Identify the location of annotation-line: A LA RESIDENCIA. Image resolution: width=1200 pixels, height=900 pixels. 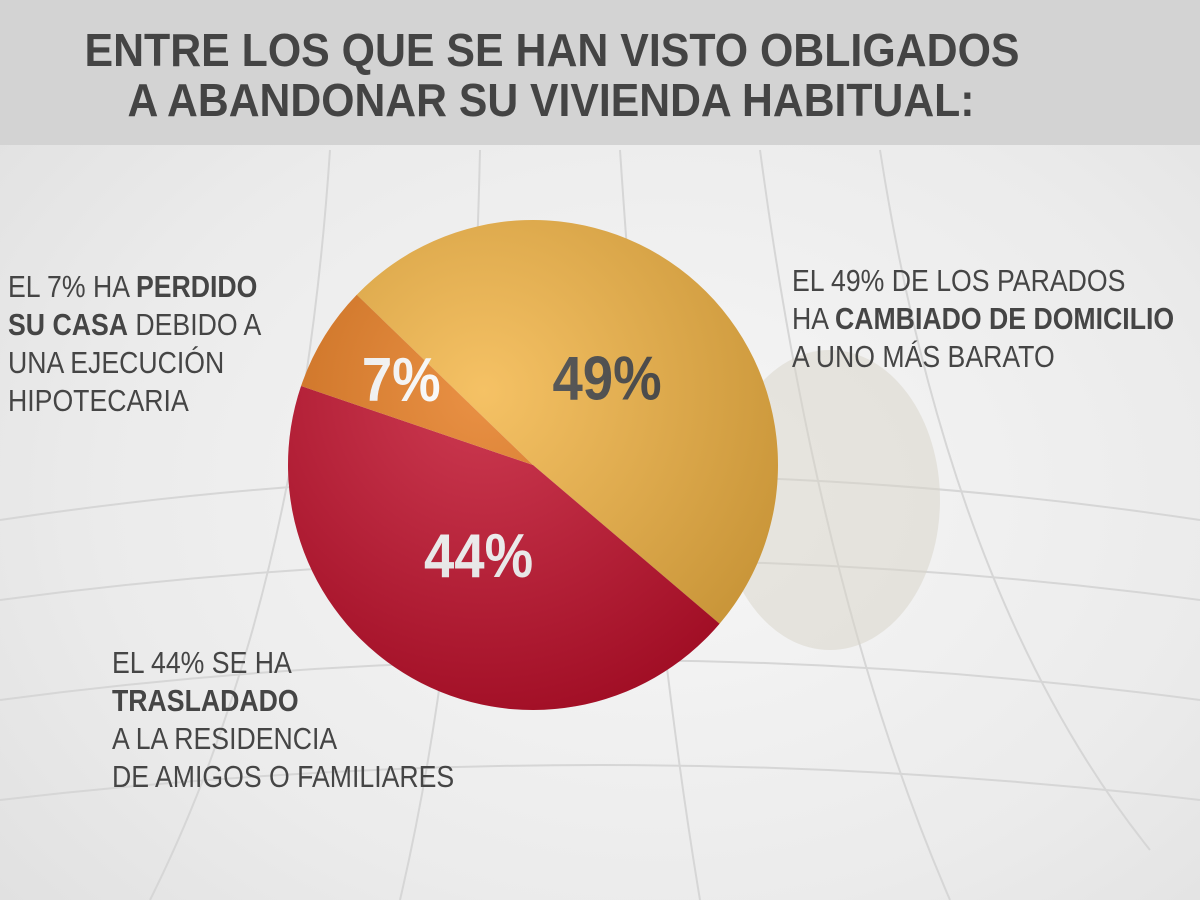
(283, 739).